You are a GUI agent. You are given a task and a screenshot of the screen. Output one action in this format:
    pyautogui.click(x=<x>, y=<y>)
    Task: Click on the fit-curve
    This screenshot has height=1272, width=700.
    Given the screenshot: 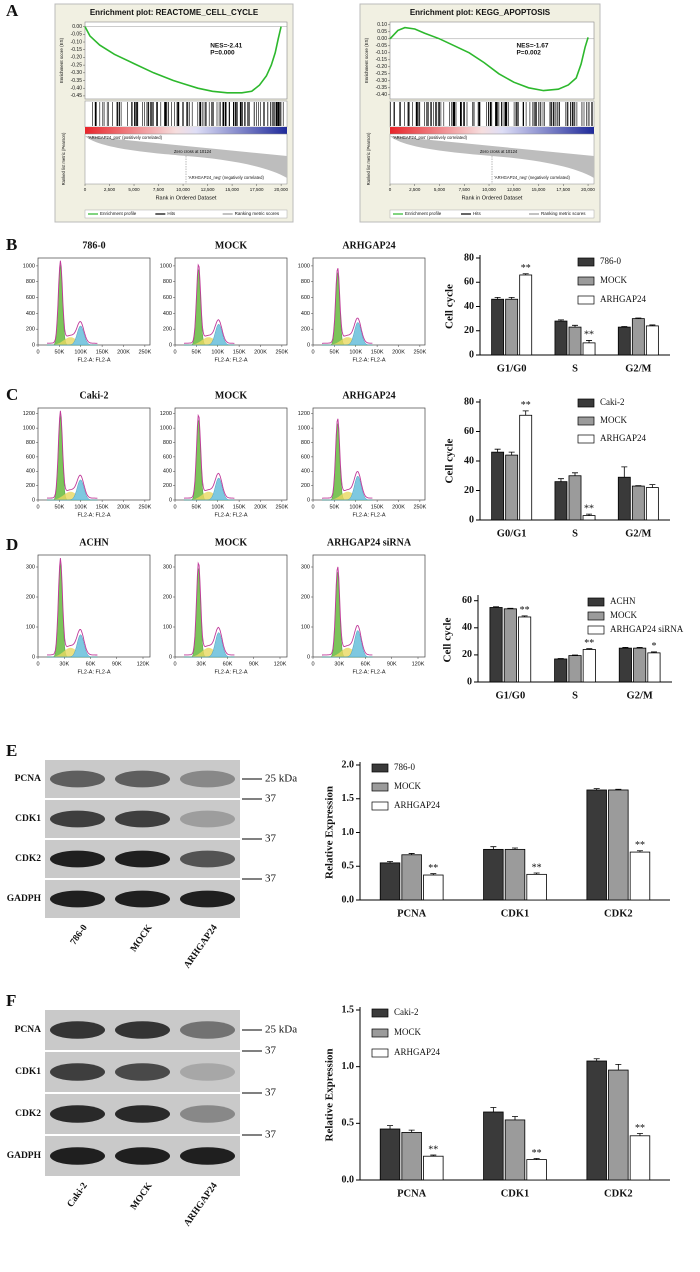 What is the action you would take?
    pyautogui.click(x=347, y=306)
    